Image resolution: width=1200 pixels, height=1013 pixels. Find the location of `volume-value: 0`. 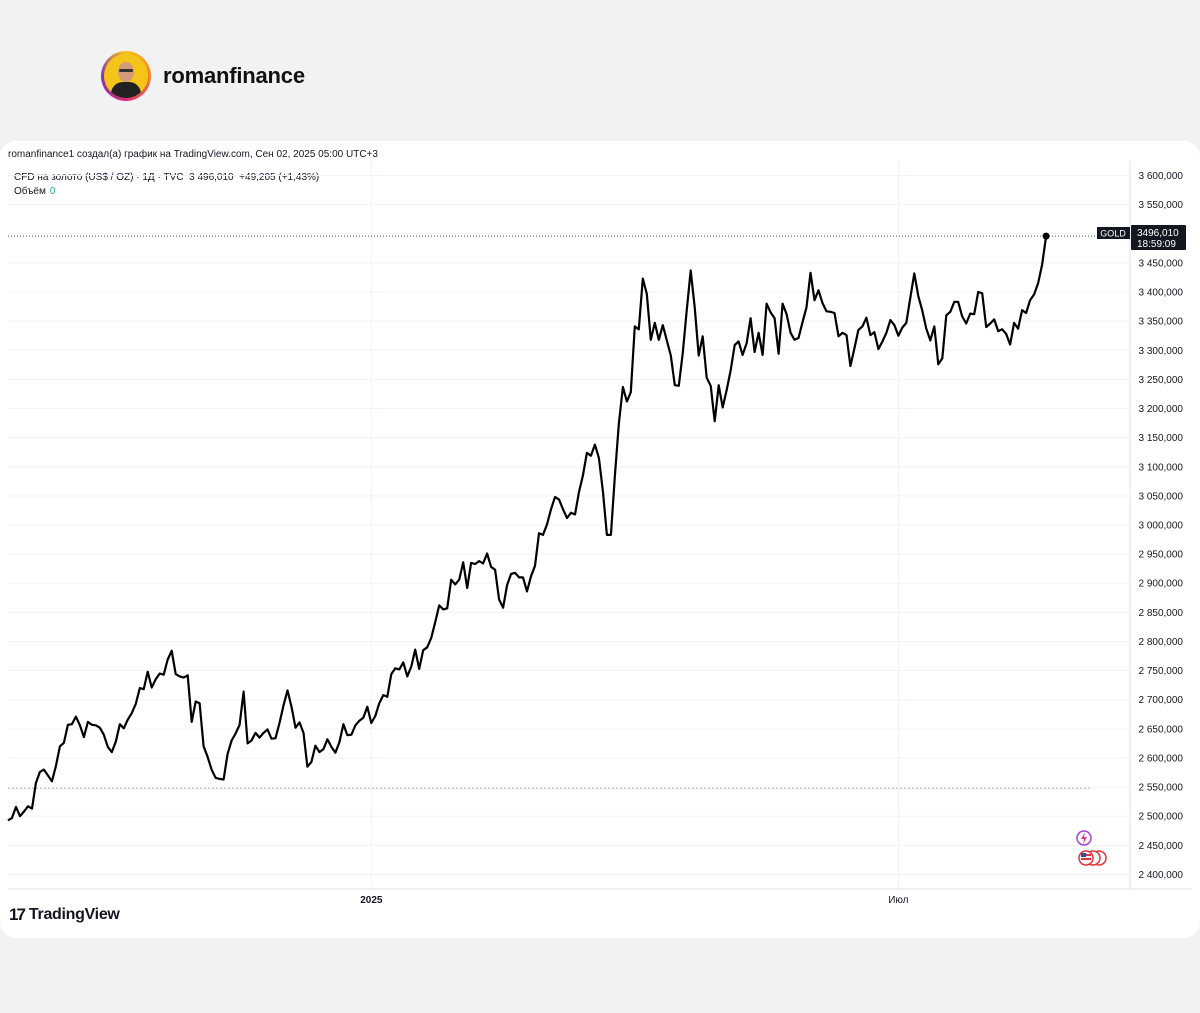

volume-value: 0 is located at coordinates (52, 191).